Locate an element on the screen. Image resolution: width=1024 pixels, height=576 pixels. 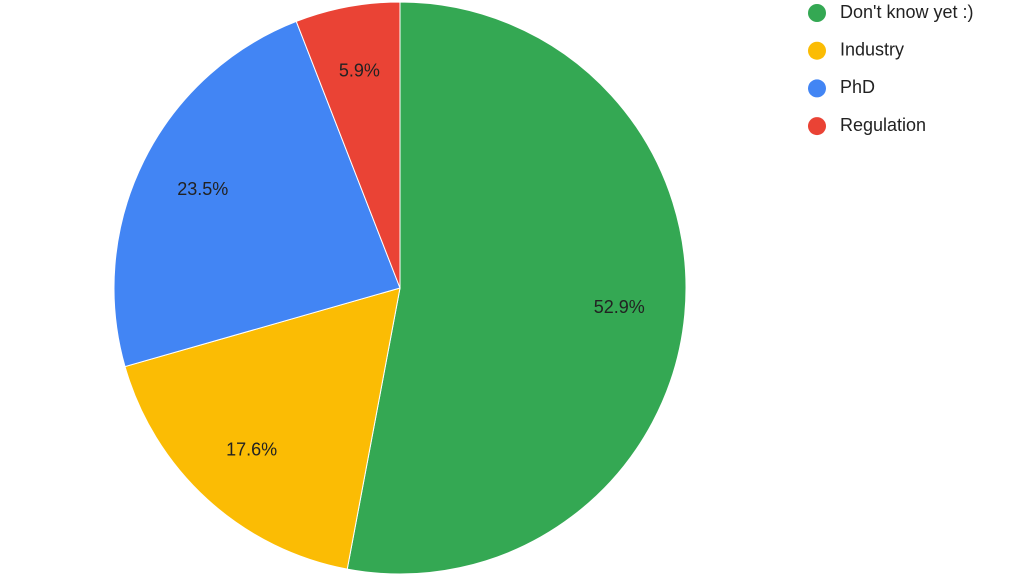
legend-label: Industry is located at coordinates (872, 49).